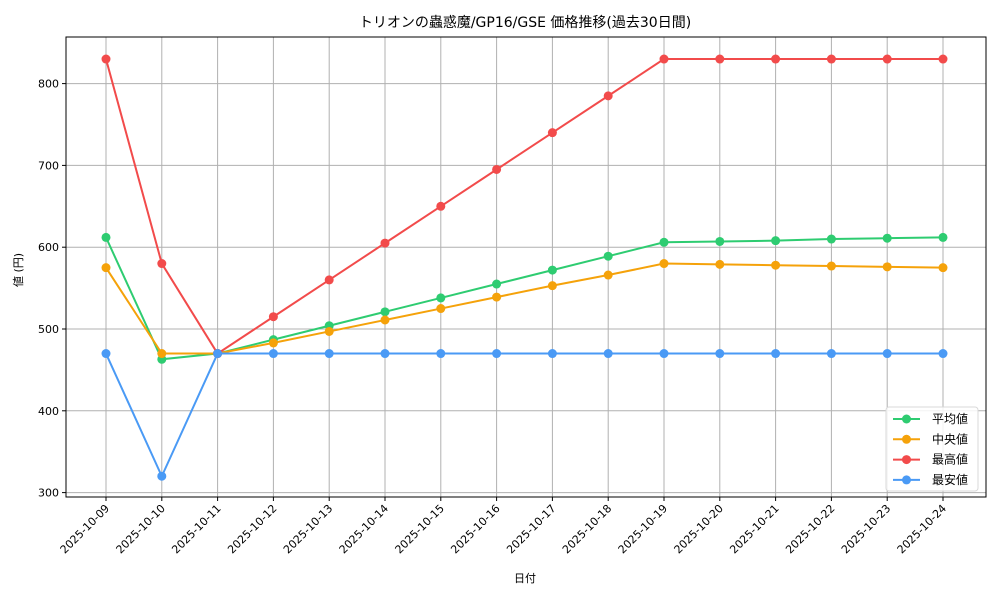  What do you see at coordinates (48, 84) in the screenshot?
I see `y-tick-label: 800` at bounding box center [48, 84].